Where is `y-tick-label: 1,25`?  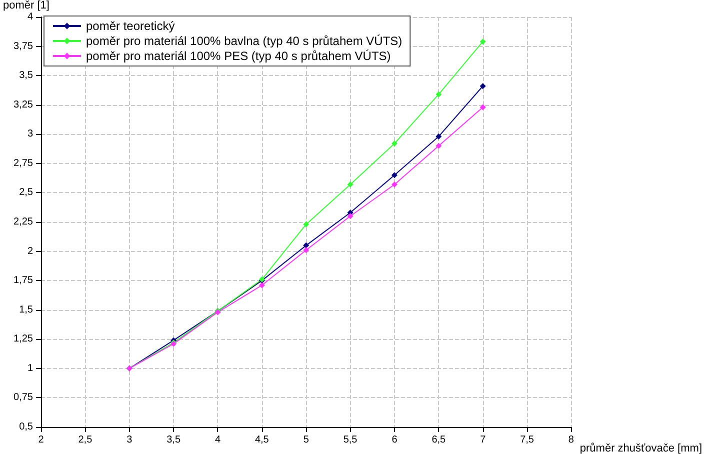
y-tick-label: 1,25 is located at coordinates (24, 339).